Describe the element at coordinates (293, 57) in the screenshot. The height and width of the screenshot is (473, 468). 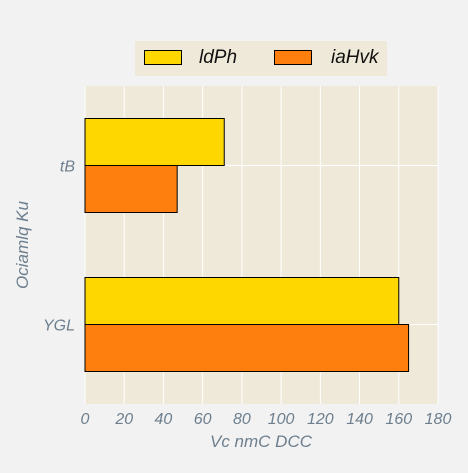
I see `legend-swatch-iahvk` at that location.